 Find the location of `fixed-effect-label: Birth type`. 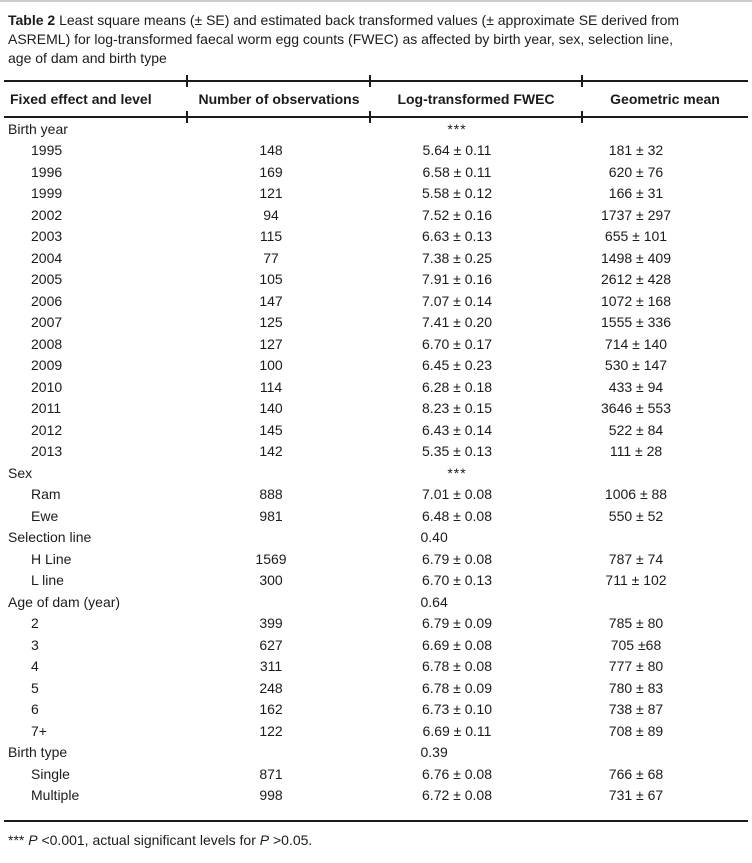

fixed-effect-label: Birth type is located at coordinates (38, 752).